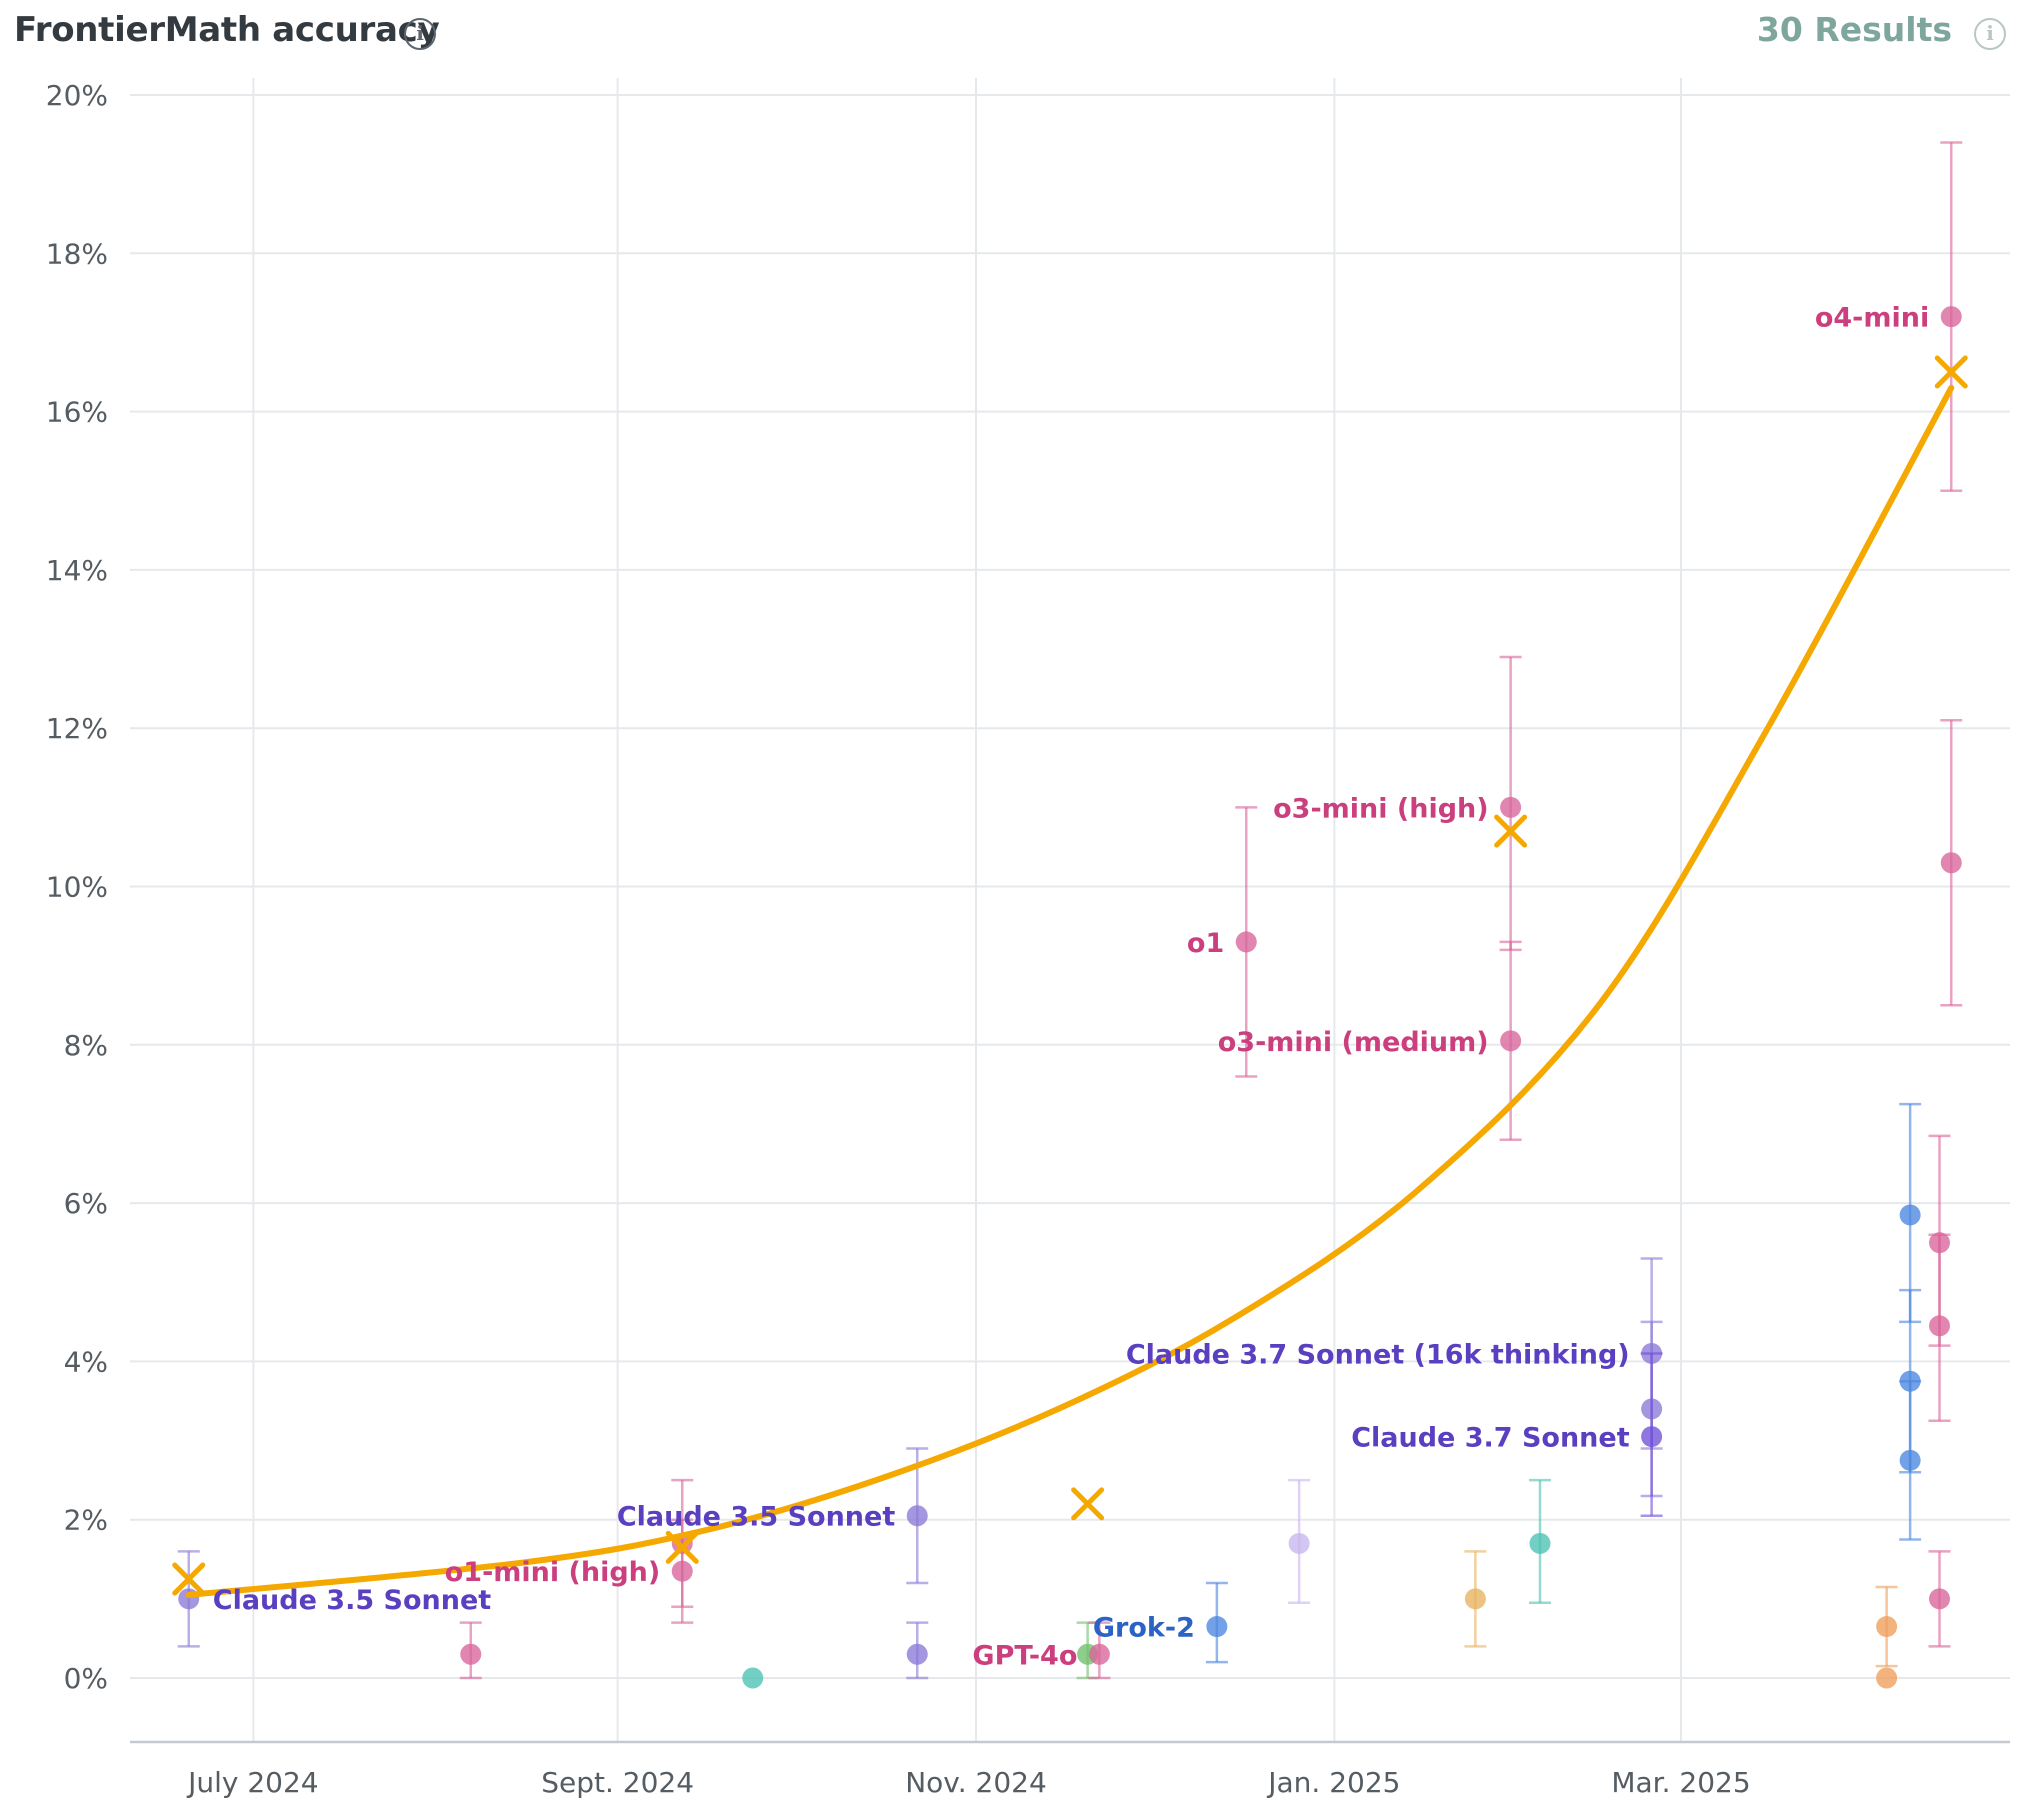 This screenshot has width=2022, height=1810. Describe the element at coordinates (77, 570) in the screenshot. I see `y-tick-label: 14%` at that location.